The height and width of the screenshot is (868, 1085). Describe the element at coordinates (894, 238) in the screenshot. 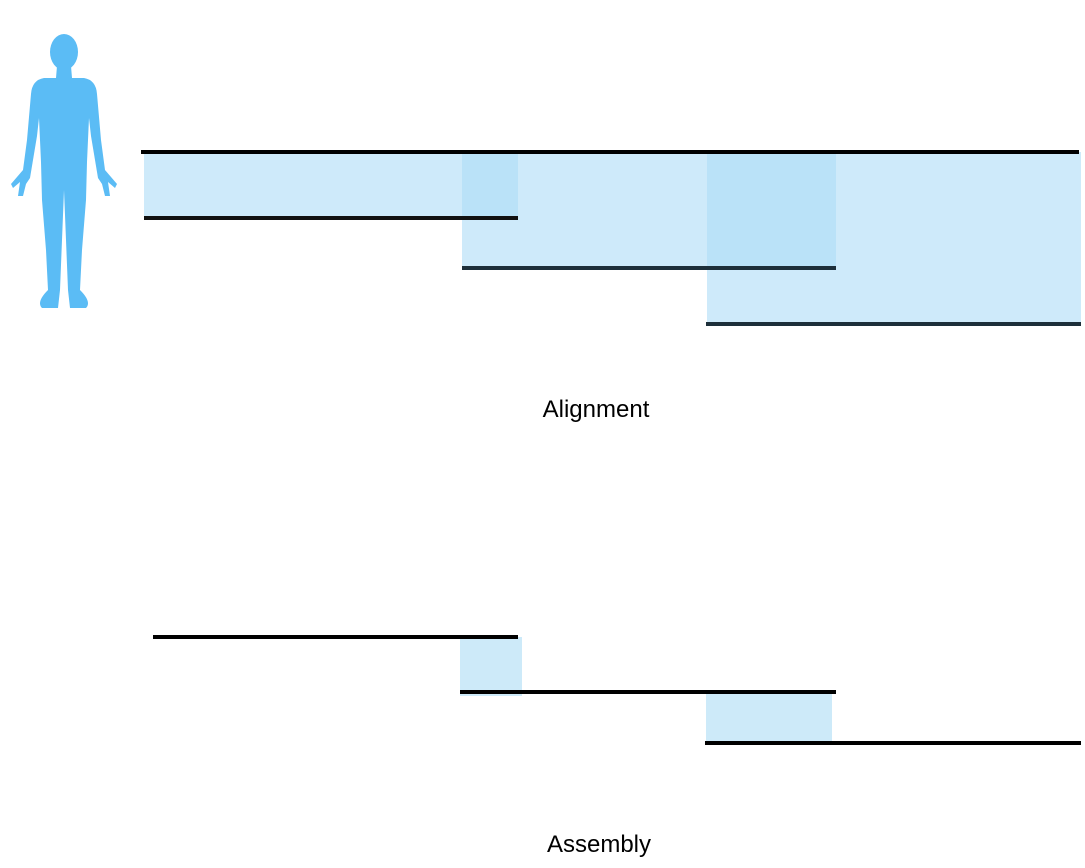

I see `alignment-read-3-coverage` at that location.